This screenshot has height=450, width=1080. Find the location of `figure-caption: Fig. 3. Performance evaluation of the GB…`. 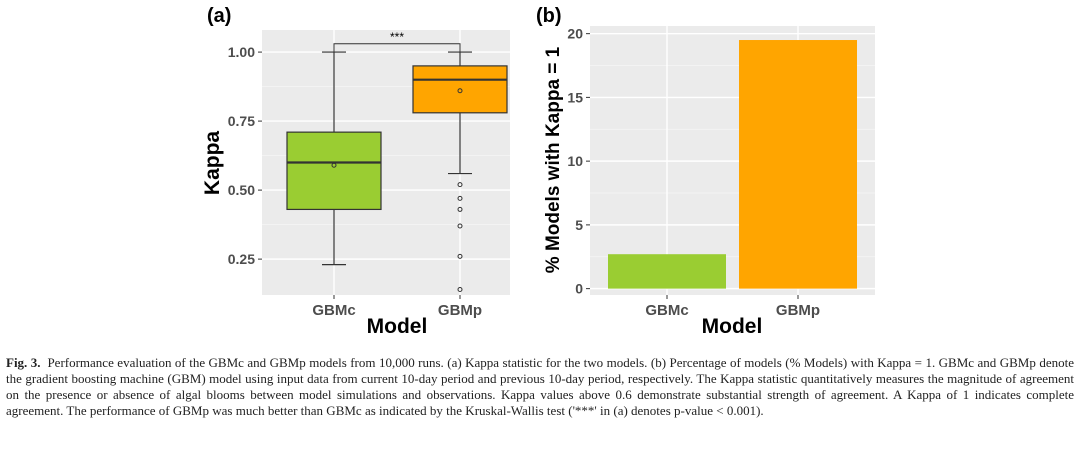

figure-caption: Fig. 3. Performance evaluation of the GB… is located at coordinates (540, 387).